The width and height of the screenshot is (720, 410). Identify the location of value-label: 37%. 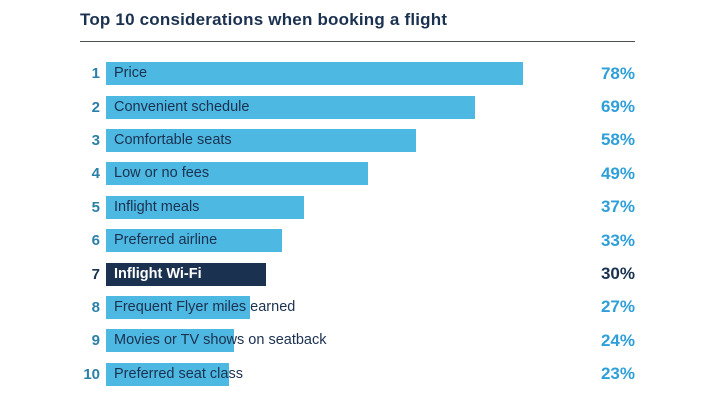
(617, 207).